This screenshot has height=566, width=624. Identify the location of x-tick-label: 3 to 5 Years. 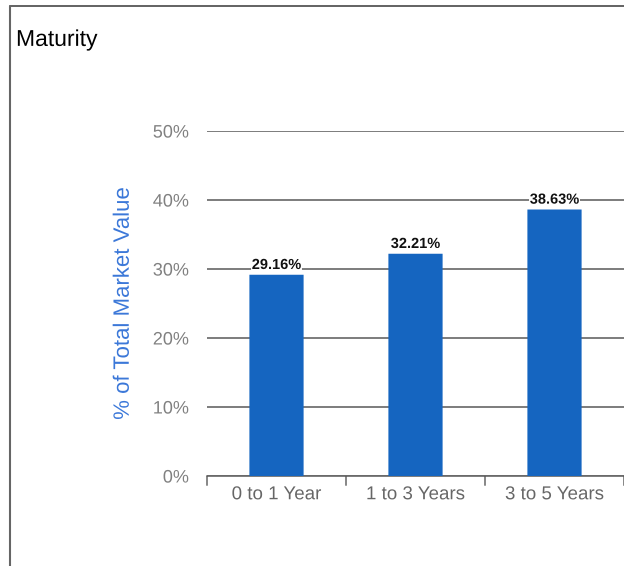
(555, 493).